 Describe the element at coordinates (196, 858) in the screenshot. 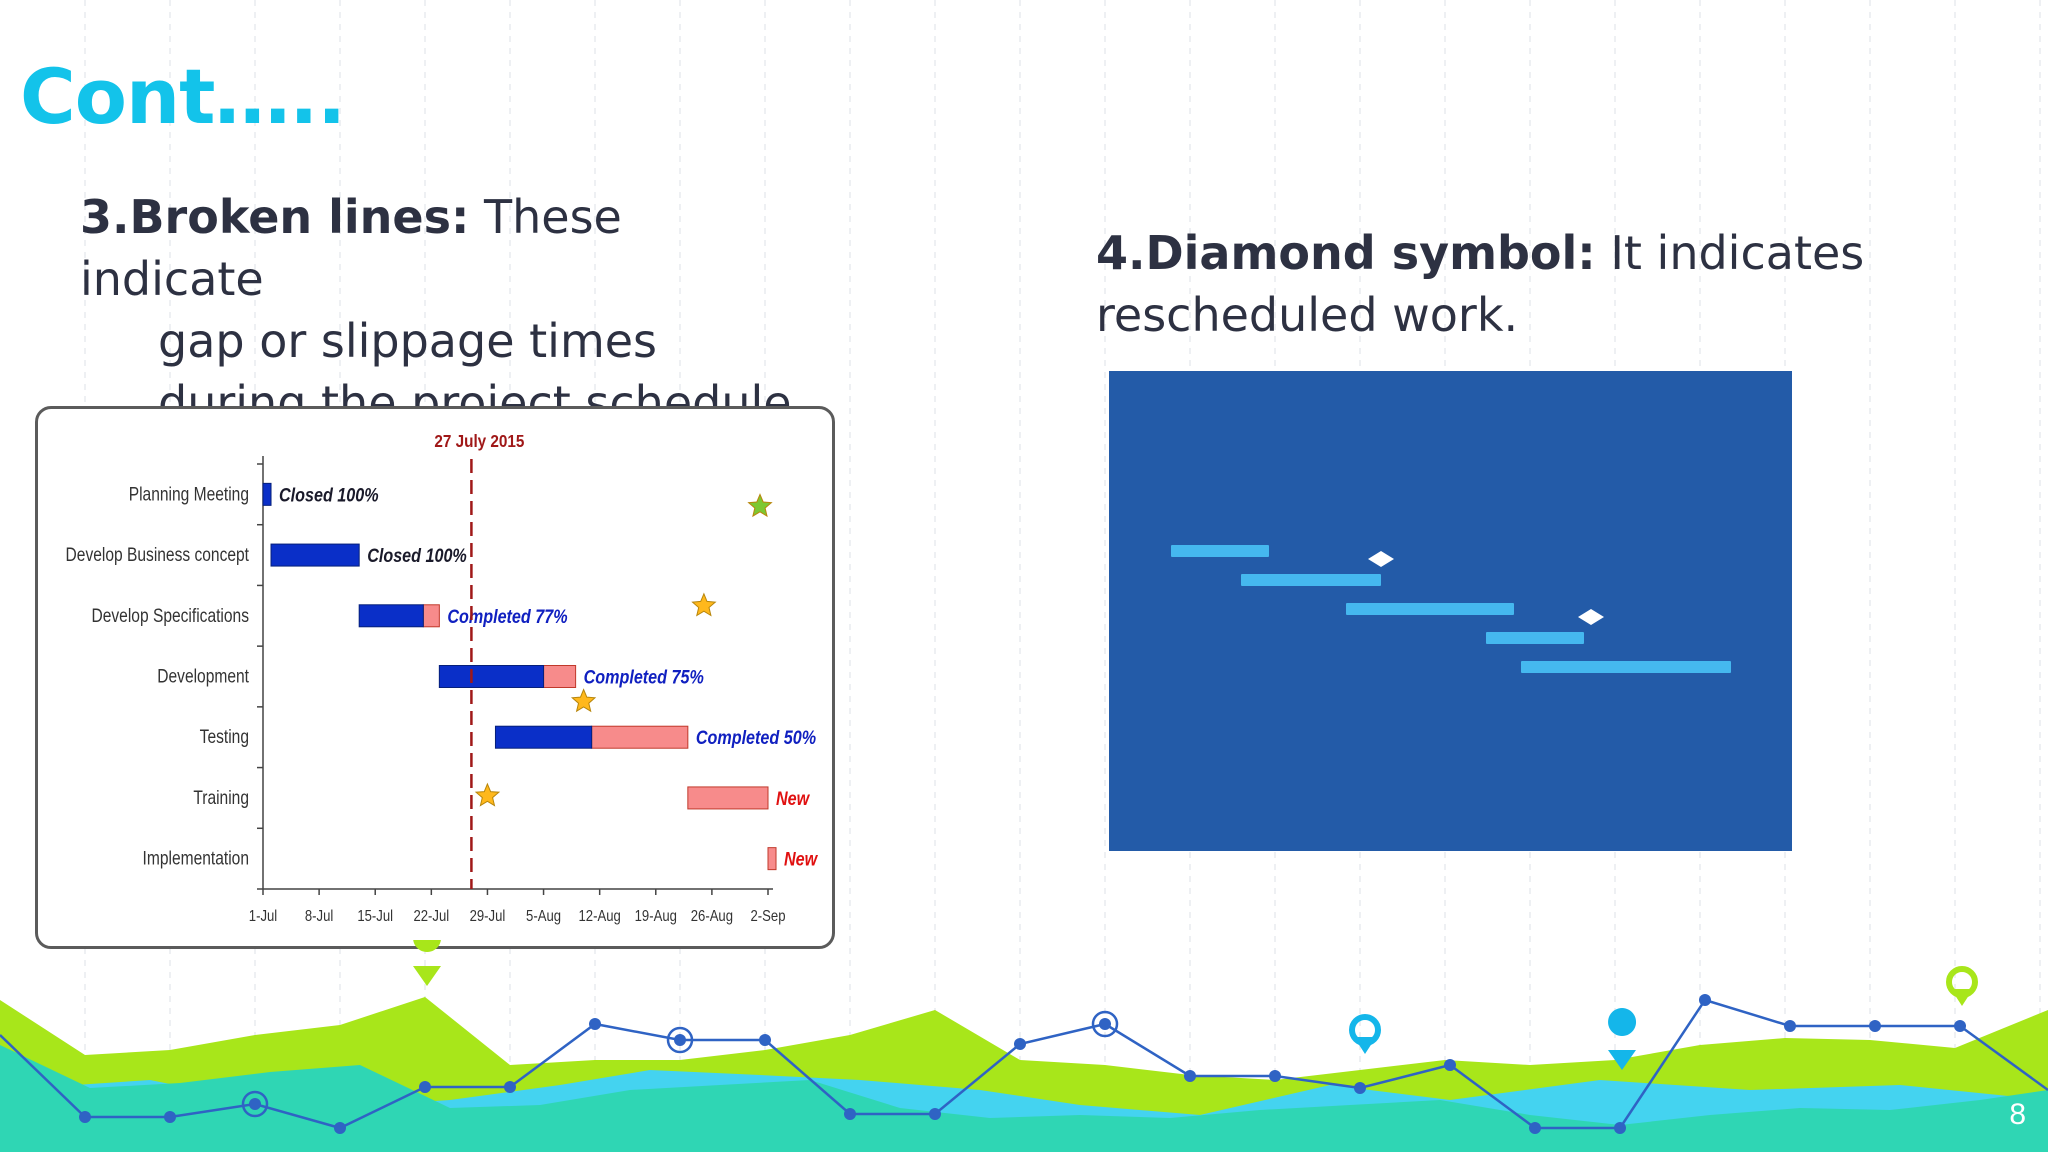

I see `task-label: Implementation` at that location.